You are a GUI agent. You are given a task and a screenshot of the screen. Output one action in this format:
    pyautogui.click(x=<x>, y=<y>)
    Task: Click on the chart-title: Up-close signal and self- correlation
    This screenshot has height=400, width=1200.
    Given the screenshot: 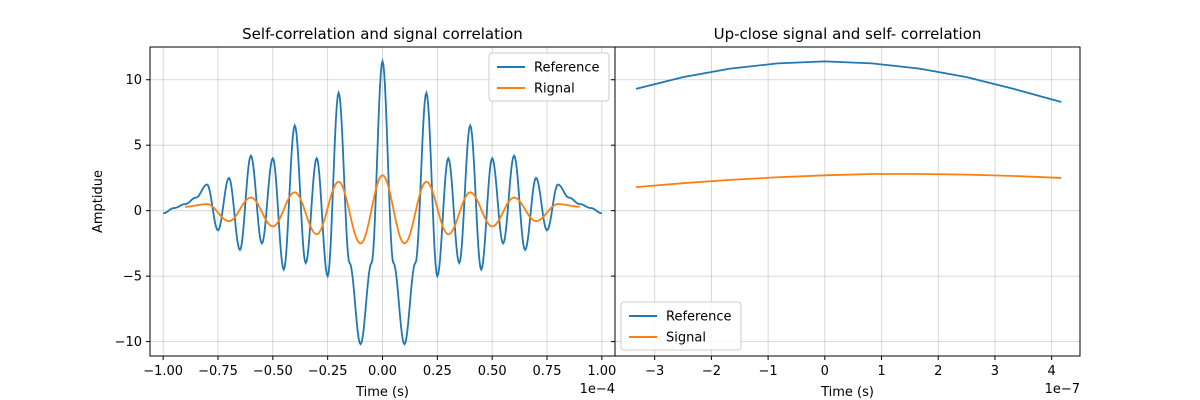 What is the action you would take?
    pyautogui.click(x=848, y=34)
    